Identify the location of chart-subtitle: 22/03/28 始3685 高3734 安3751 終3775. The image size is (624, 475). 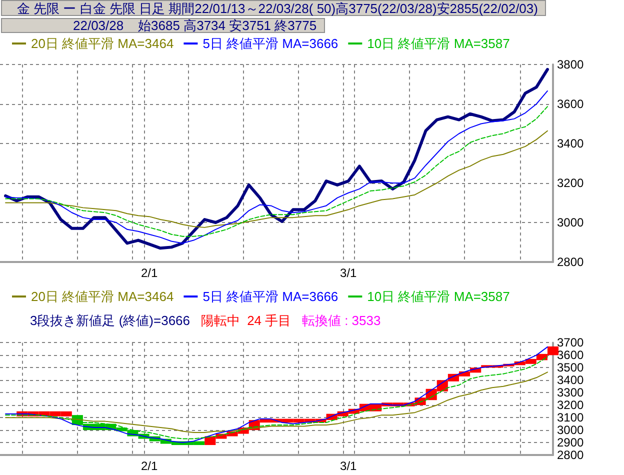
(195, 25).